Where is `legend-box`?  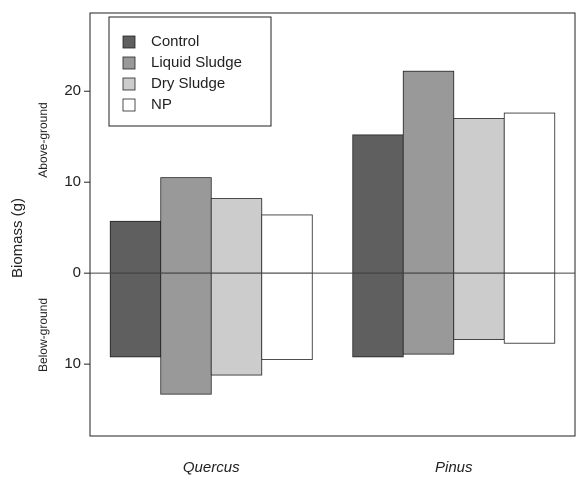 legend-box is located at coordinates (190, 71).